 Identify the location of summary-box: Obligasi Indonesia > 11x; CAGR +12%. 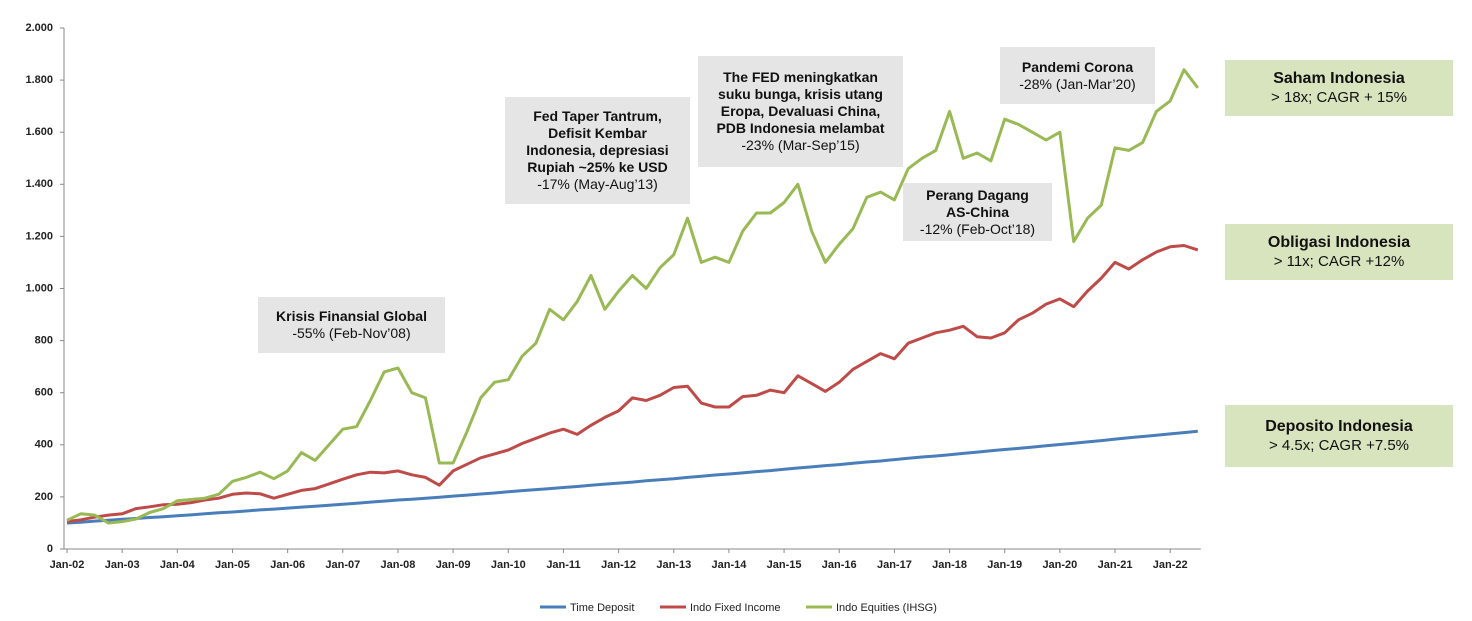
(1339, 252).